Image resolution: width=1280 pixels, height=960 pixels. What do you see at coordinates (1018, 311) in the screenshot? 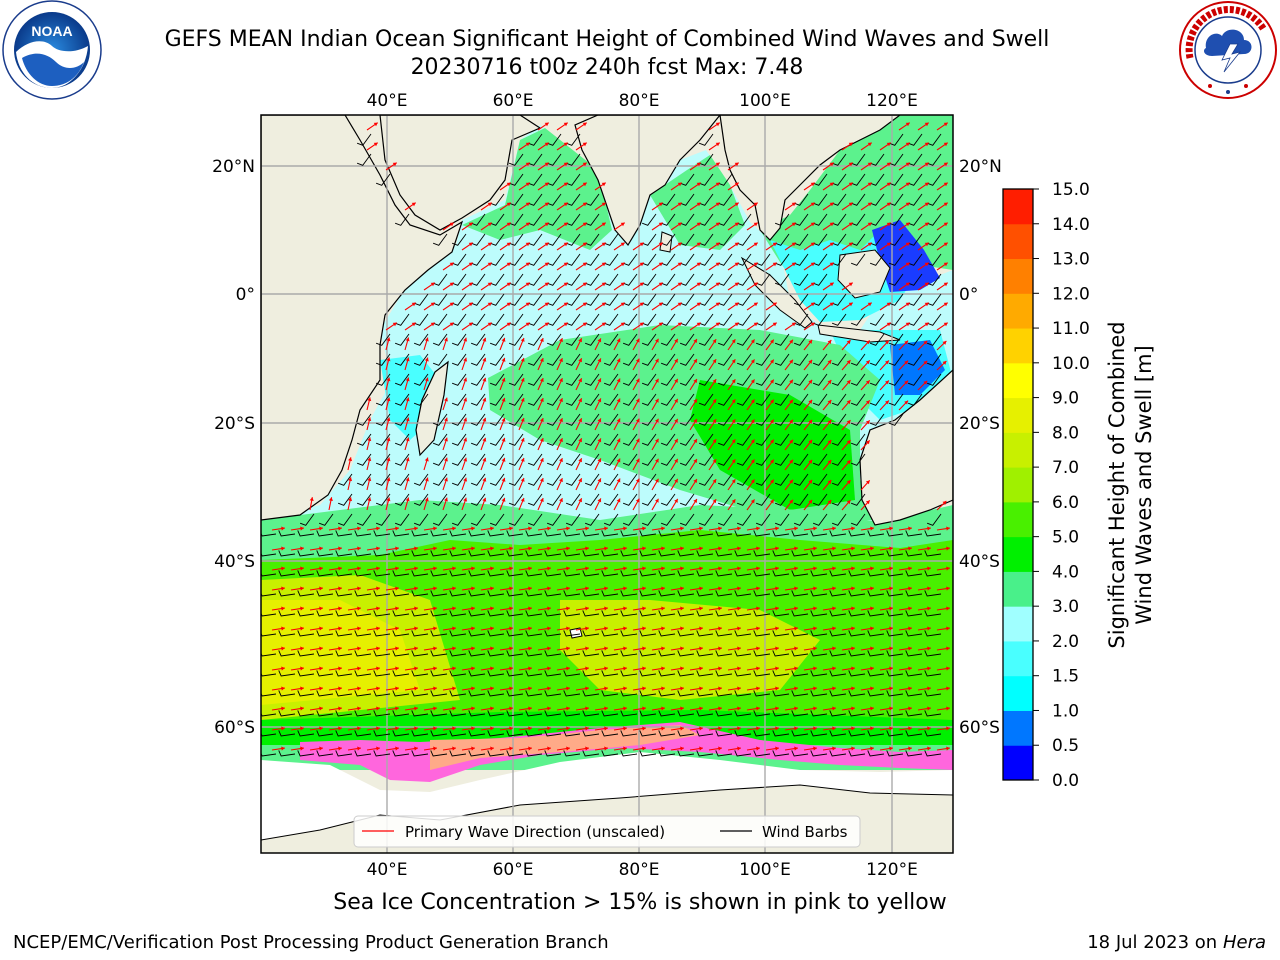
I see `colorbar-cell` at bounding box center [1018, 311].